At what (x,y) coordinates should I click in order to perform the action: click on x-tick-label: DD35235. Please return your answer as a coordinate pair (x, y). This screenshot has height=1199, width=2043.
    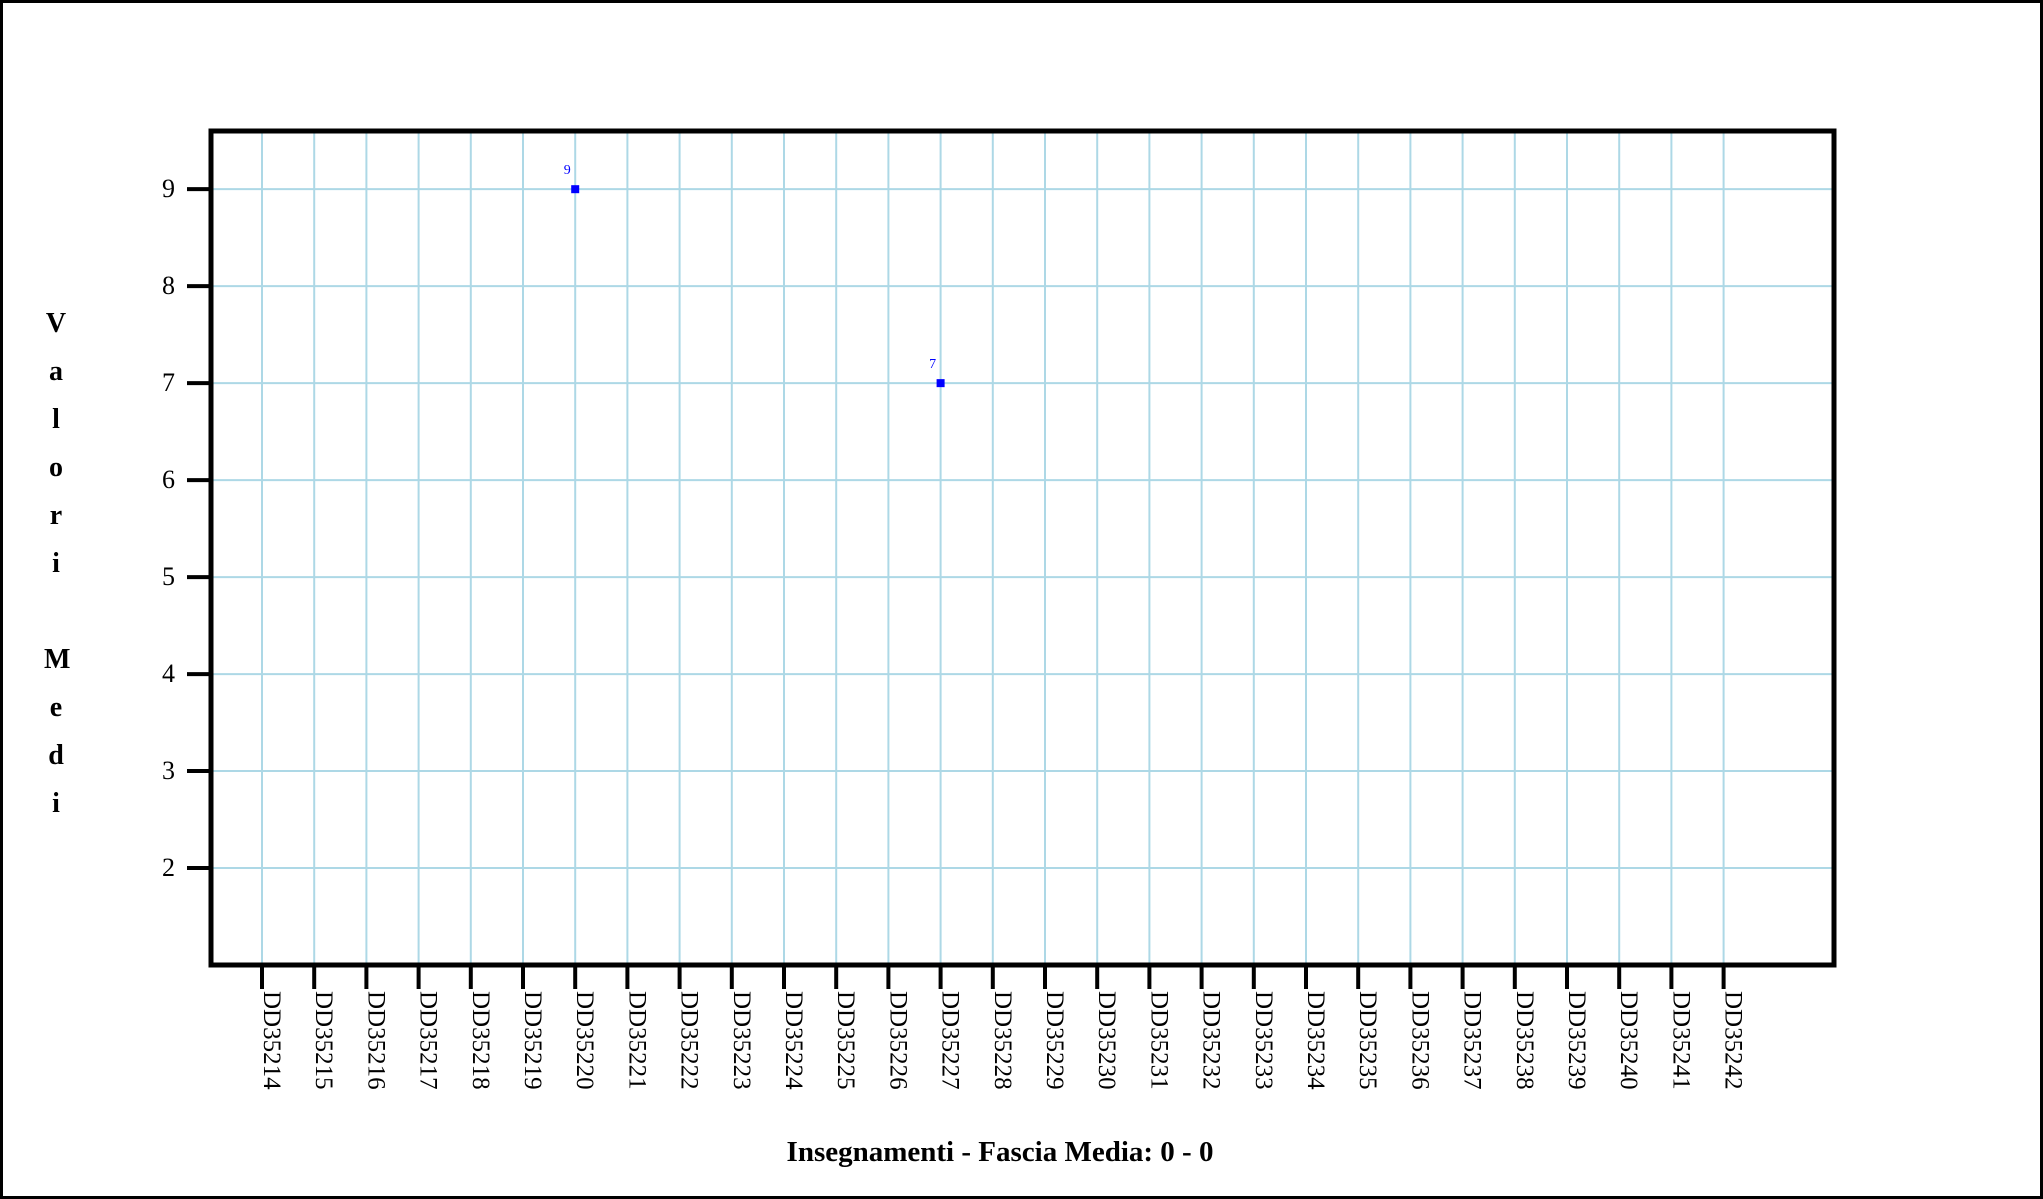
    Looking at the image, I should click on (1367, 1040).